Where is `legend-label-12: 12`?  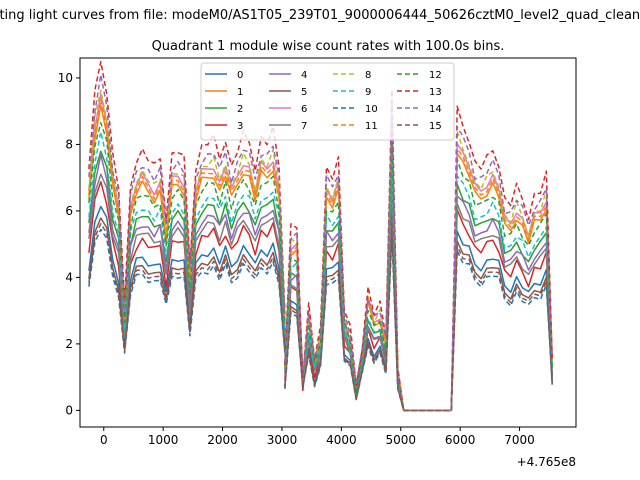 legend-label-12: 12 is located at coordinates (435, 75).